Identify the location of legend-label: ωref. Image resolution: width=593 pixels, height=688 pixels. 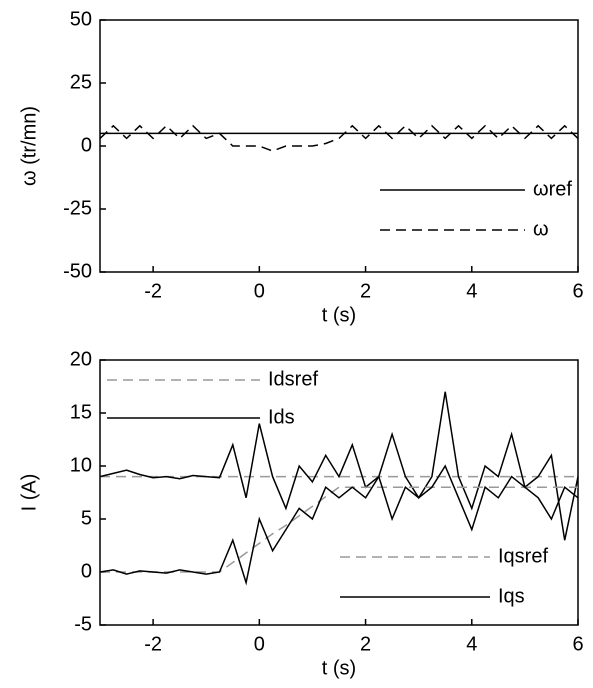
(552, 189).